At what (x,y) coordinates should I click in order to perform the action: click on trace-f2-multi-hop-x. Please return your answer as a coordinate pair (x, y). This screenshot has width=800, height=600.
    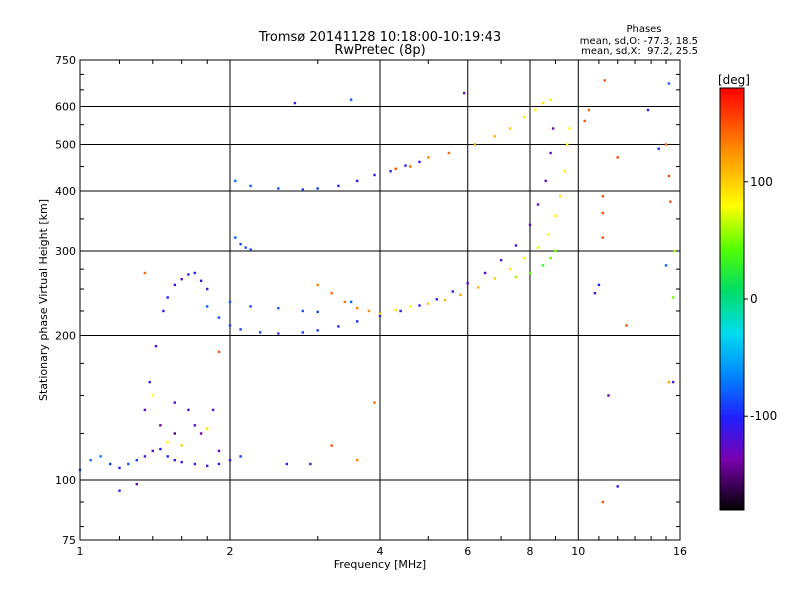
    Looking at the image, I should click on (473, 134).